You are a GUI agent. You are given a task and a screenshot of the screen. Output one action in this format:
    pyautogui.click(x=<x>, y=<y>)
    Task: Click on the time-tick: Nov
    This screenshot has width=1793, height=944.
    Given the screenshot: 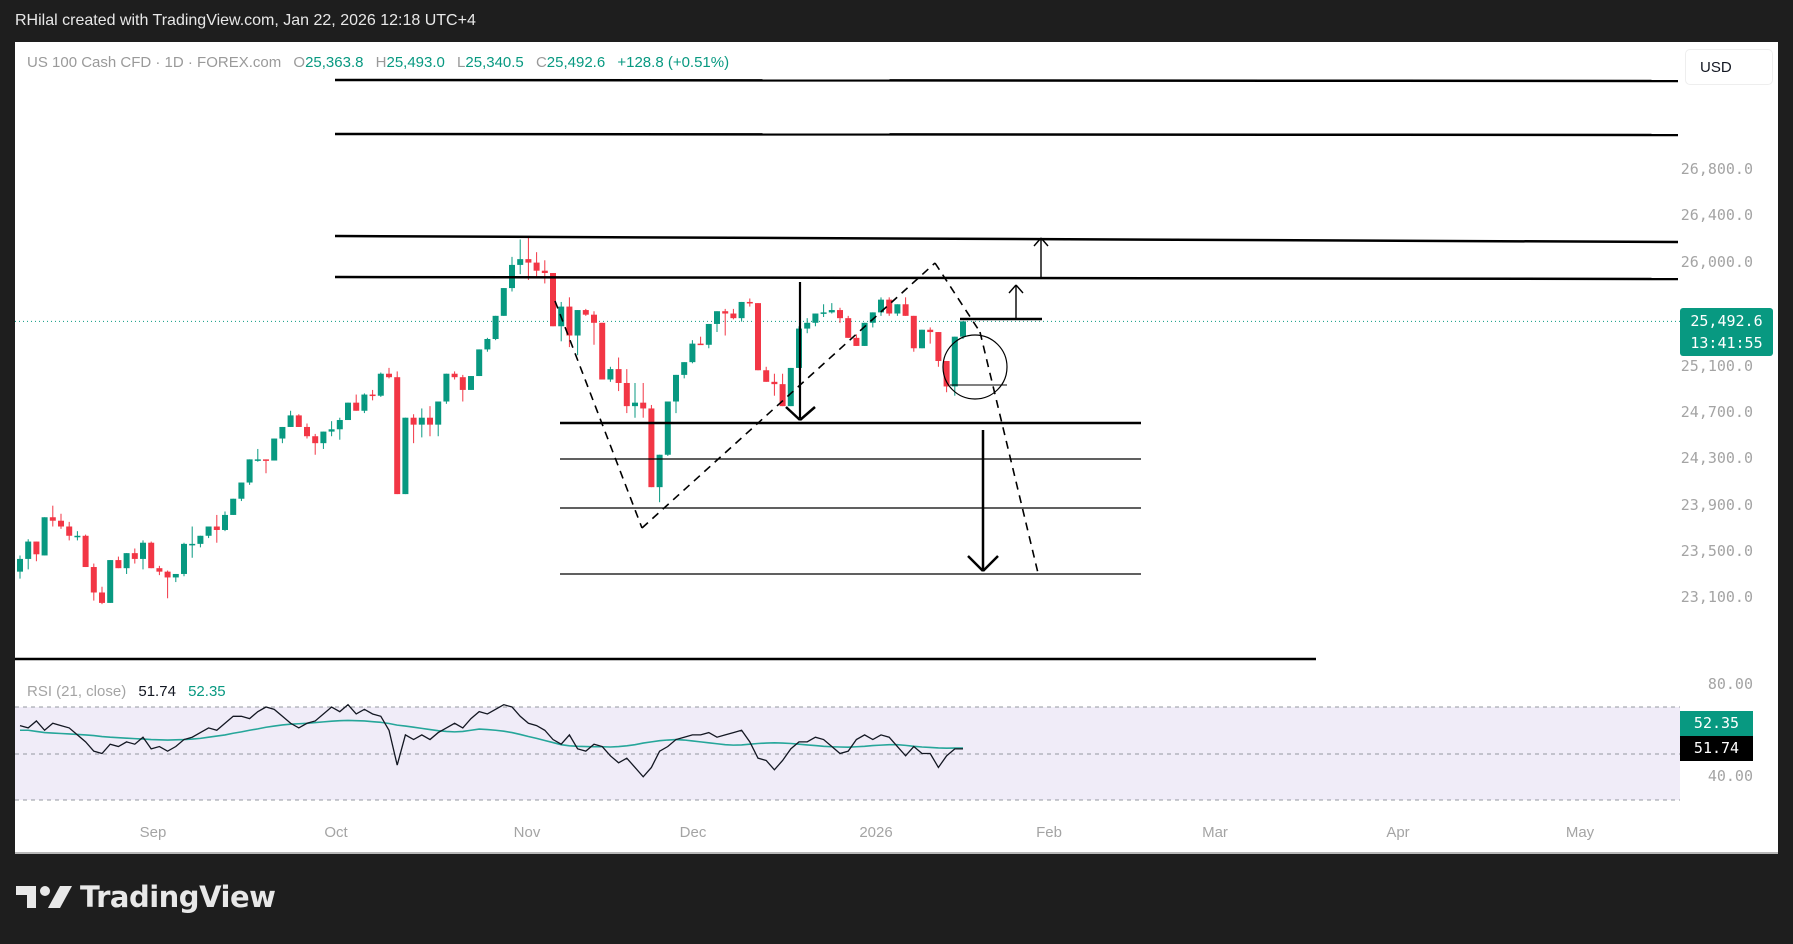 What is the action you would take?
    pyautogui.click(x=527, y=832)
    